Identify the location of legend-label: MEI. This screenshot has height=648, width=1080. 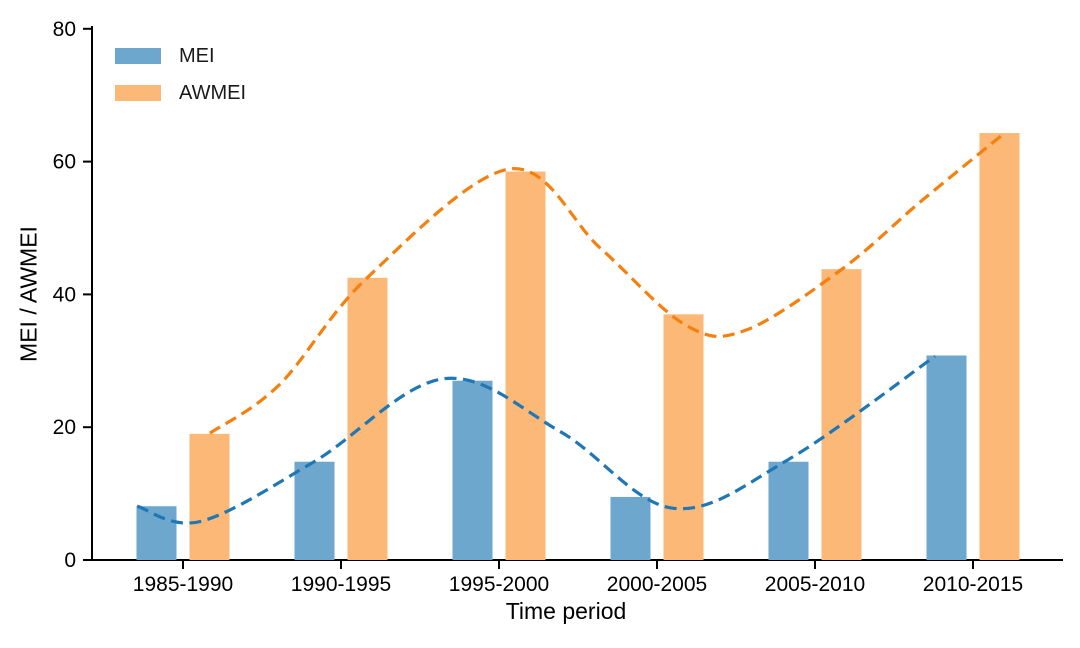
(197, 56).